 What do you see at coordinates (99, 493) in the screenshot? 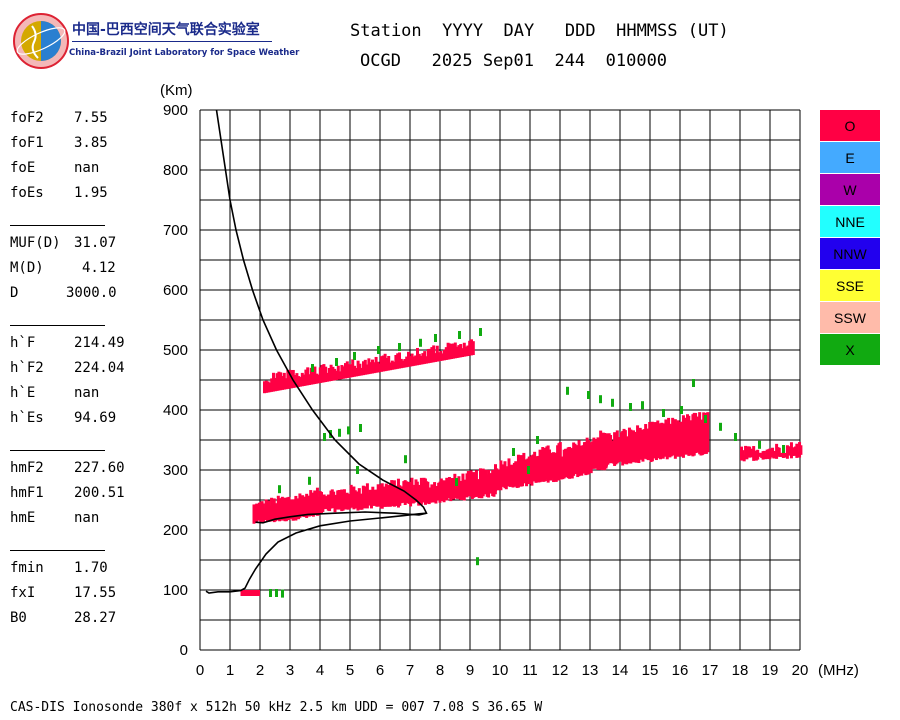
I see `param-value: 200.51` at bounding box center [99, 493].